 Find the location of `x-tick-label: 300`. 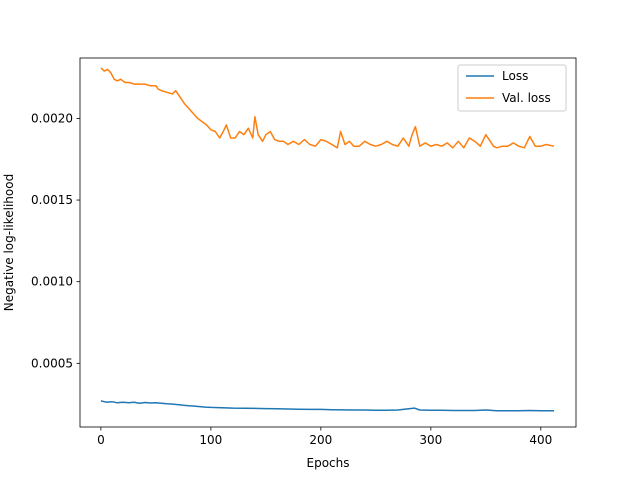

x-tick-label: 300 is located at coordinates (430, 440).